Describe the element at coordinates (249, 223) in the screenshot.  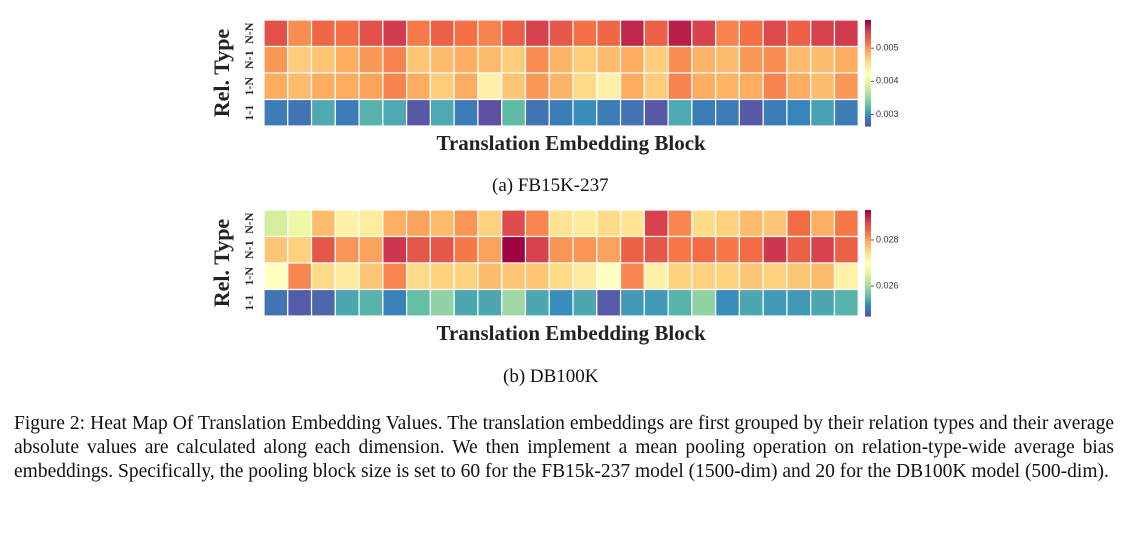
I see `row-tick-label: N-N` at that location.